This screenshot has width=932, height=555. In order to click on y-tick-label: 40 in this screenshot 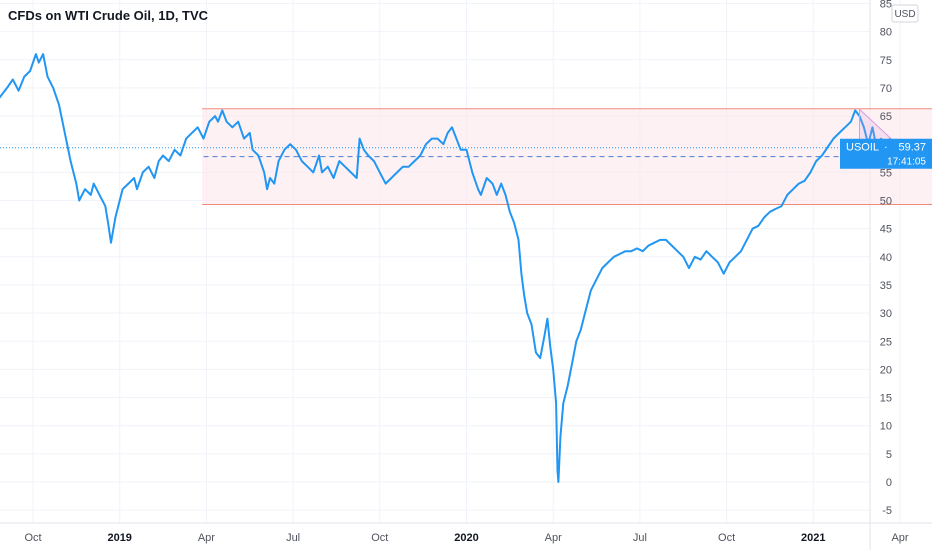, I will do `click(886, 258)`.